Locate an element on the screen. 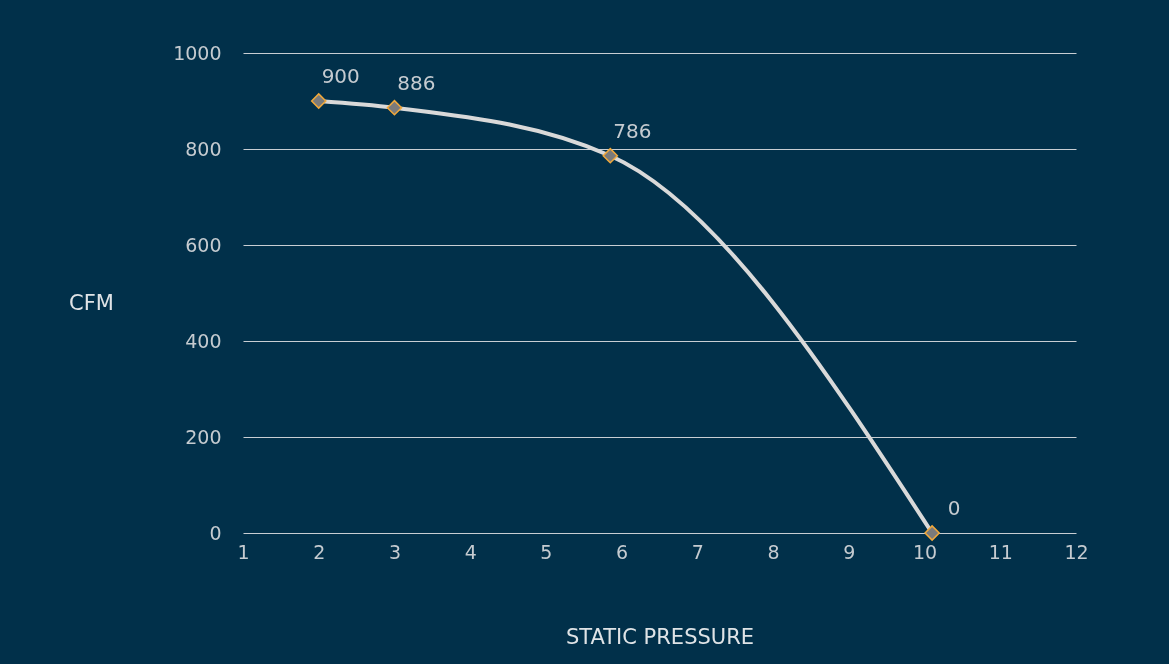 The image size is (1169, 664). x-tick-label: 8 is located at coordinates (773, 551).